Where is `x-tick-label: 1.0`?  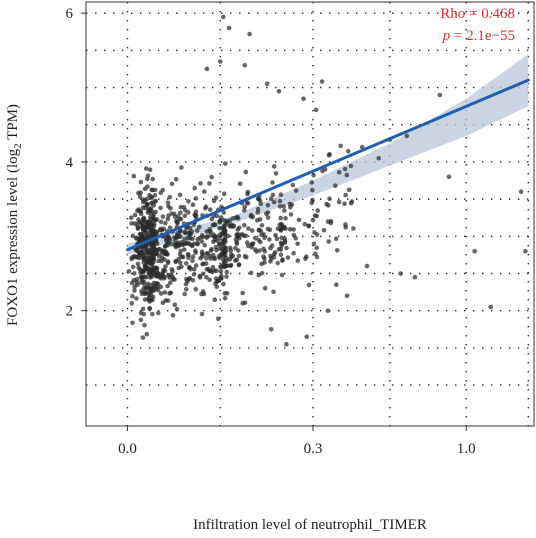
x-tick-label: 1.0 is located at coordinates (466, 449).